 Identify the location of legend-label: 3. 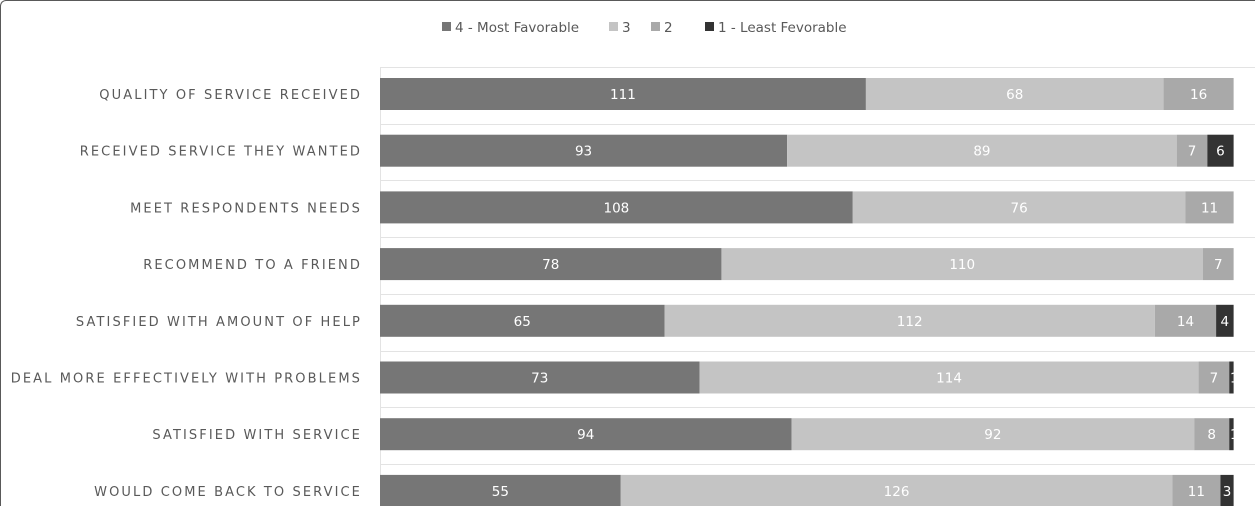
(626, 28).